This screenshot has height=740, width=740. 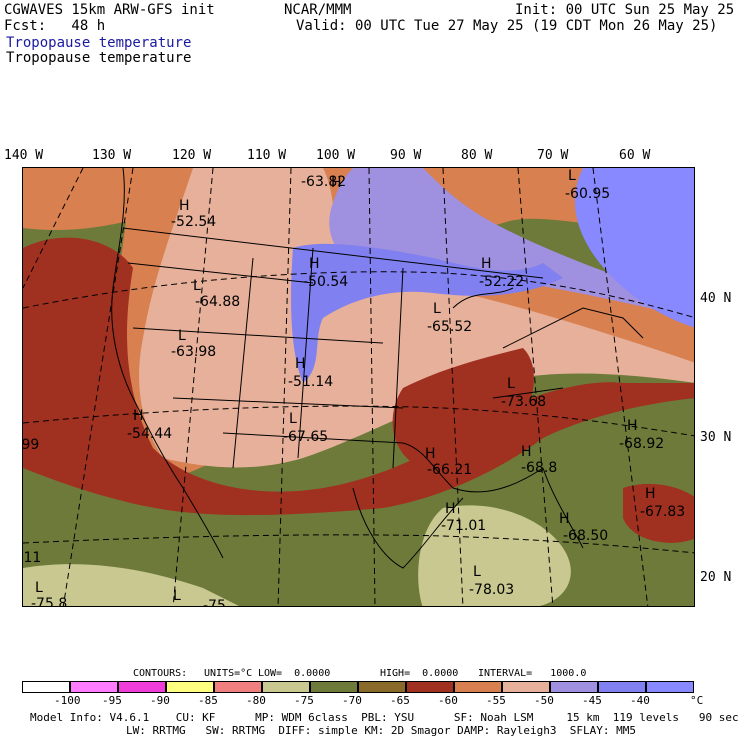 What do you see at coordinates (716, 298) in the screenshot?
I see `lat-label: 40 N` at bounding box center [716, 298].